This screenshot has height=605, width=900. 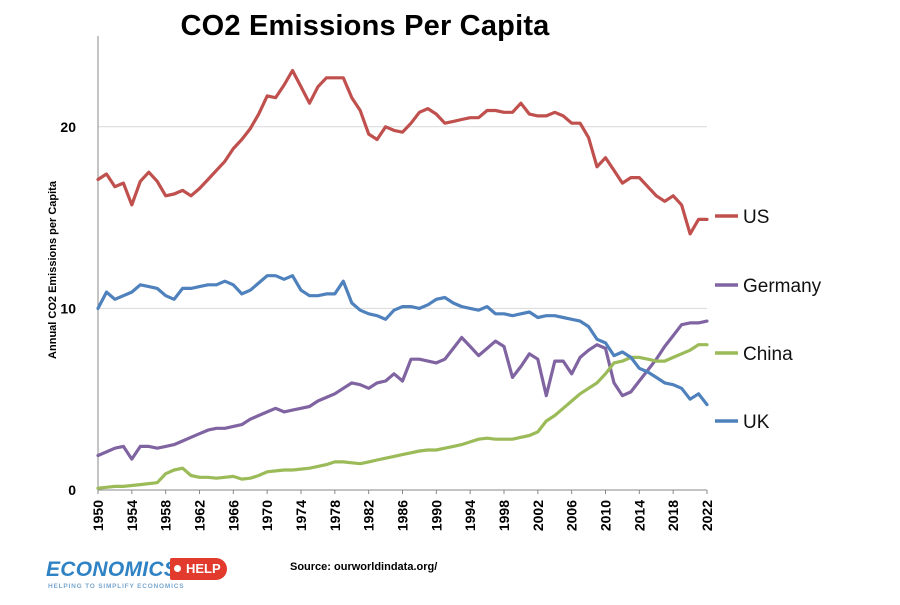 I want to click on legend-label-germany: Germany, so click(x=782, y=286).